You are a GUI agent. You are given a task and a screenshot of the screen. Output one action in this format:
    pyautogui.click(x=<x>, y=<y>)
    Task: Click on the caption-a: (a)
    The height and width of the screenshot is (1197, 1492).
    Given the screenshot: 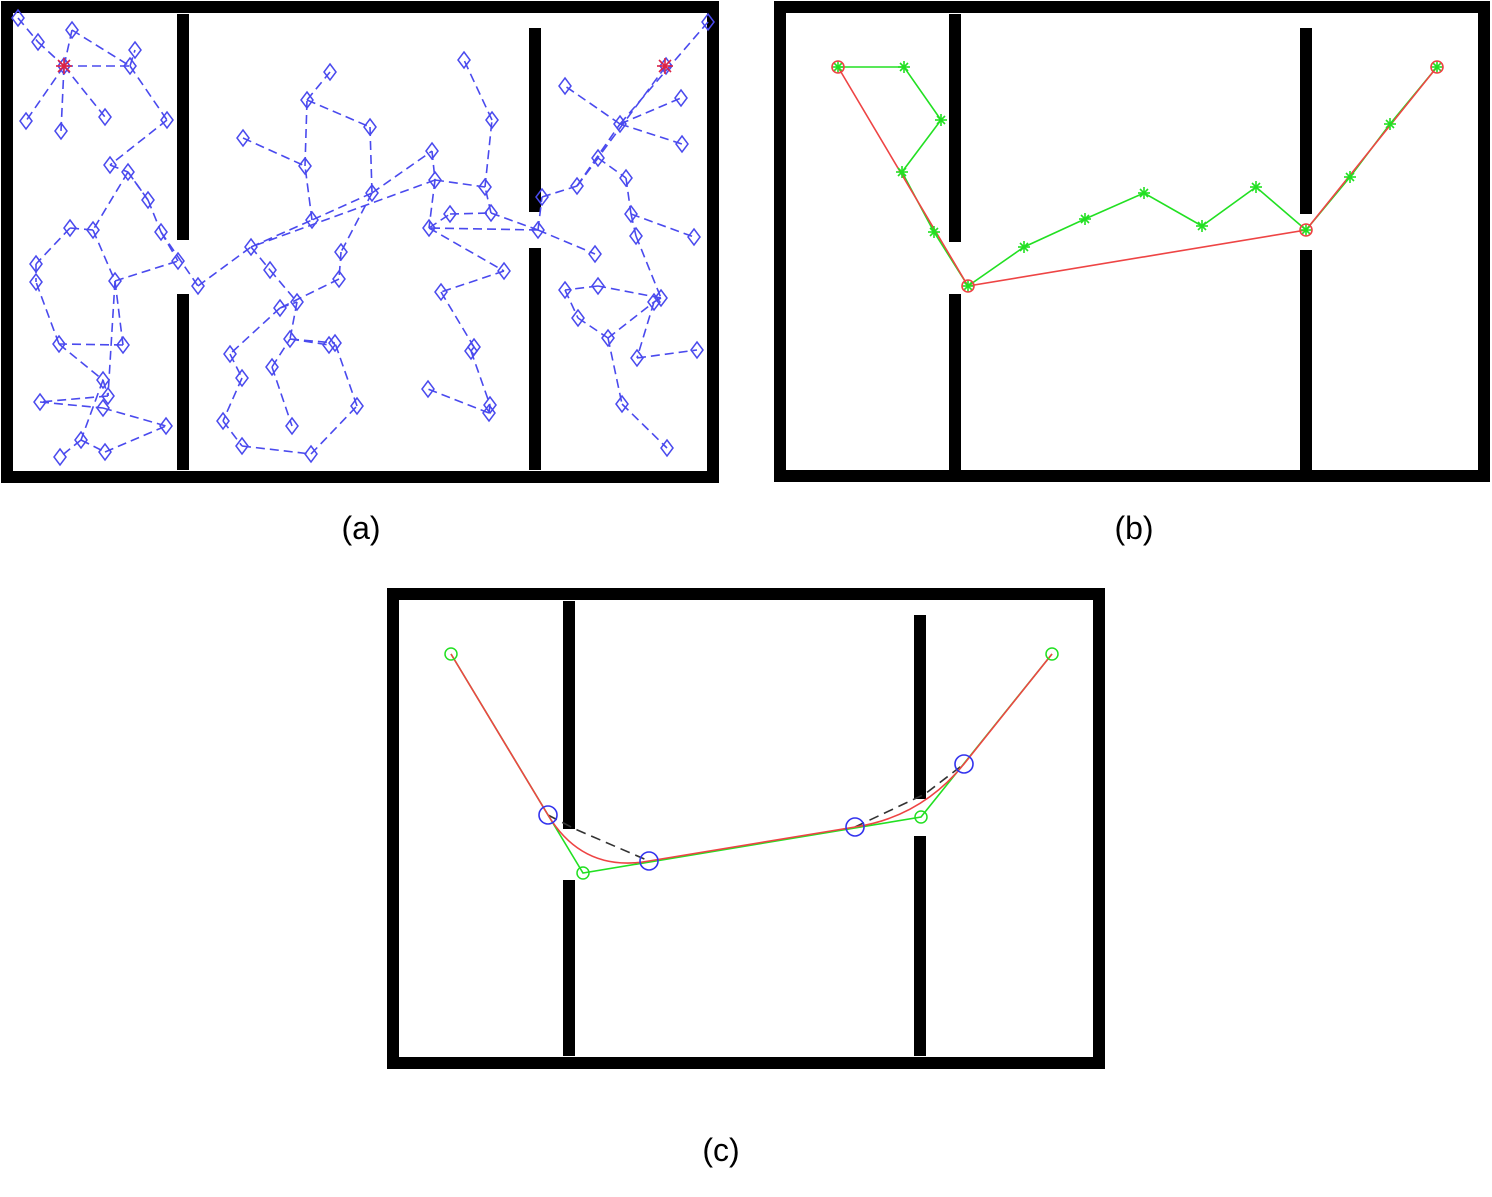 What is the action you would take?
    pyautogui.click(x=361, y=528)
    